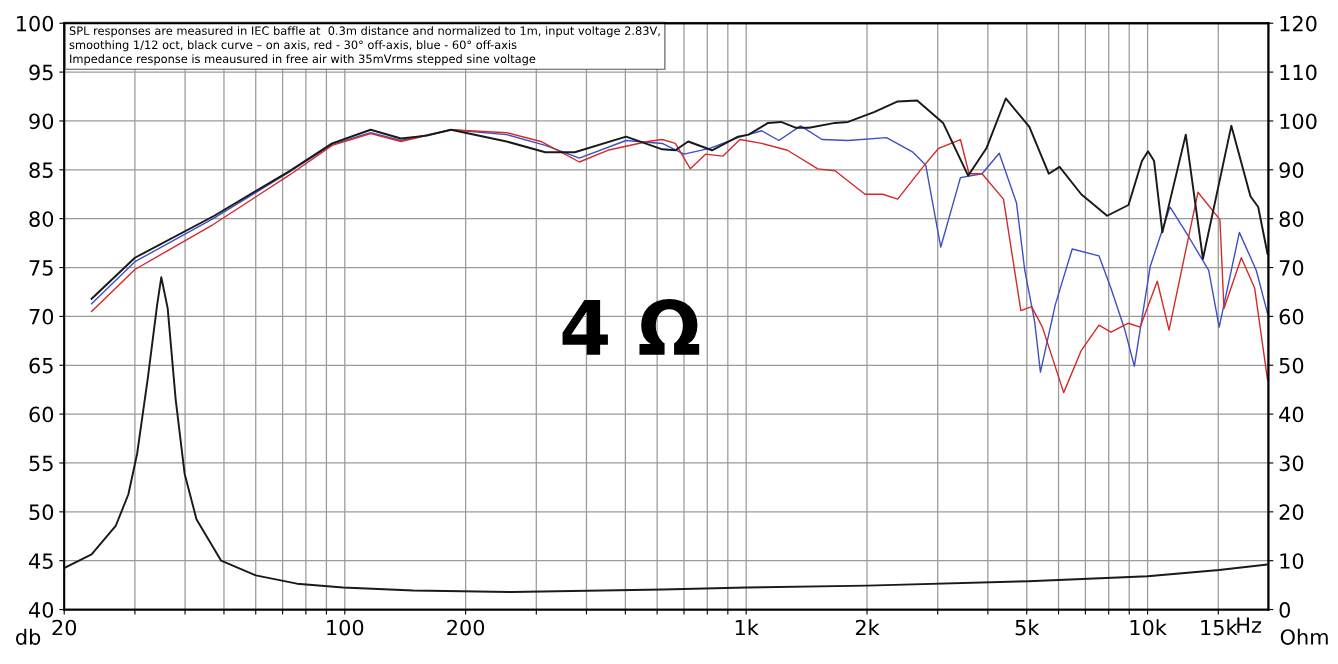  I want to click on x-tick-label: 10k, so click(1148, 627).